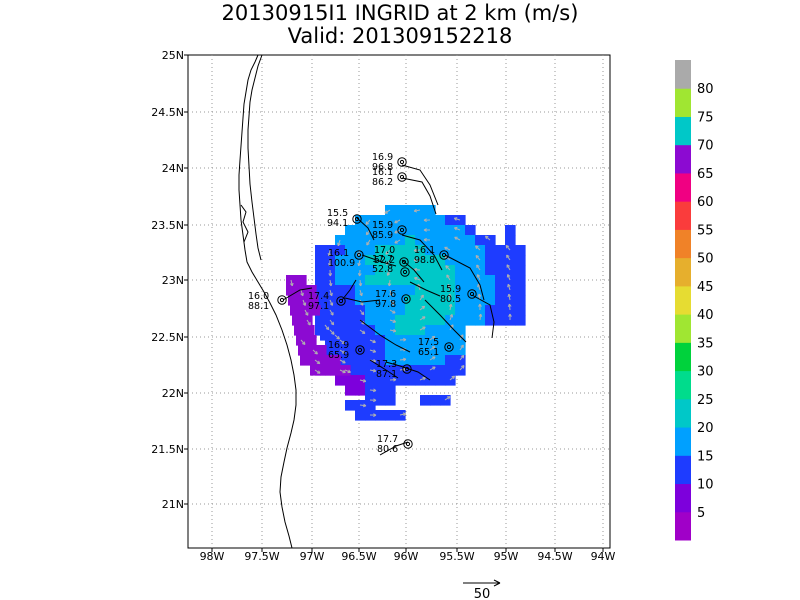 The image size is (800, 600). Describe the element at coordinates (173, 504) in the screenshot. I see `lat-tick-label: 21N` at that location.